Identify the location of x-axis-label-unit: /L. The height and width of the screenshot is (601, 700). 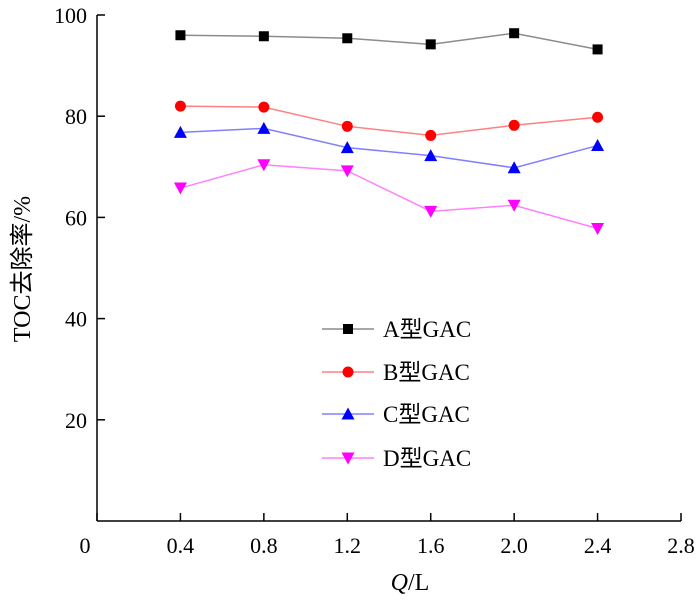
(418, 583).